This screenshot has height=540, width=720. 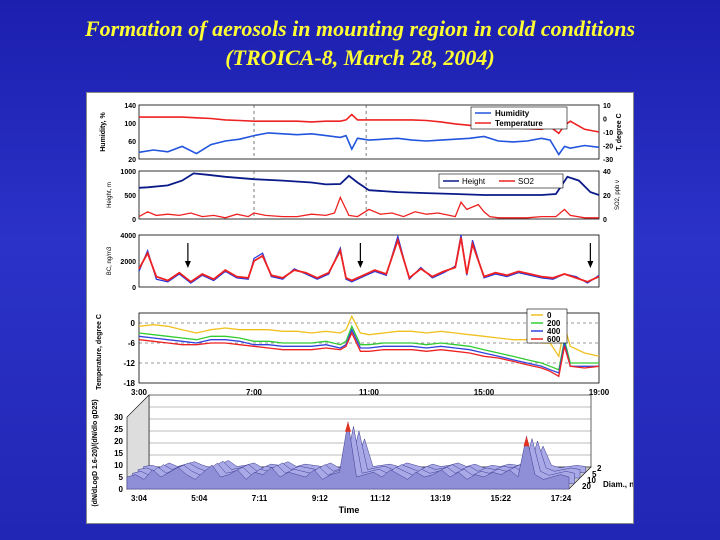 I want to click on time-tick-label: 3:00, so click(x=139, y=392).